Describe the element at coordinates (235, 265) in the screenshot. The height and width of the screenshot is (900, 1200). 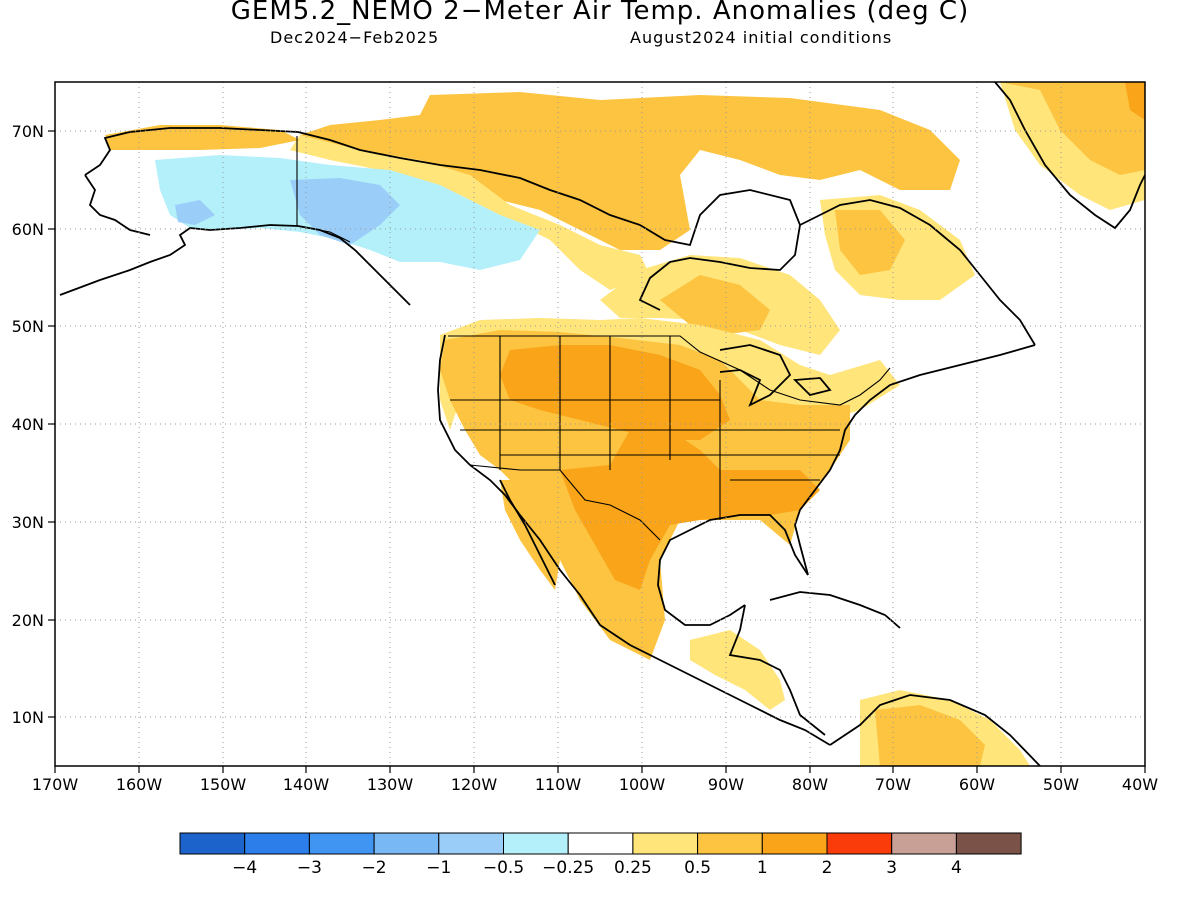
I see `coastline-alaska` at that location.